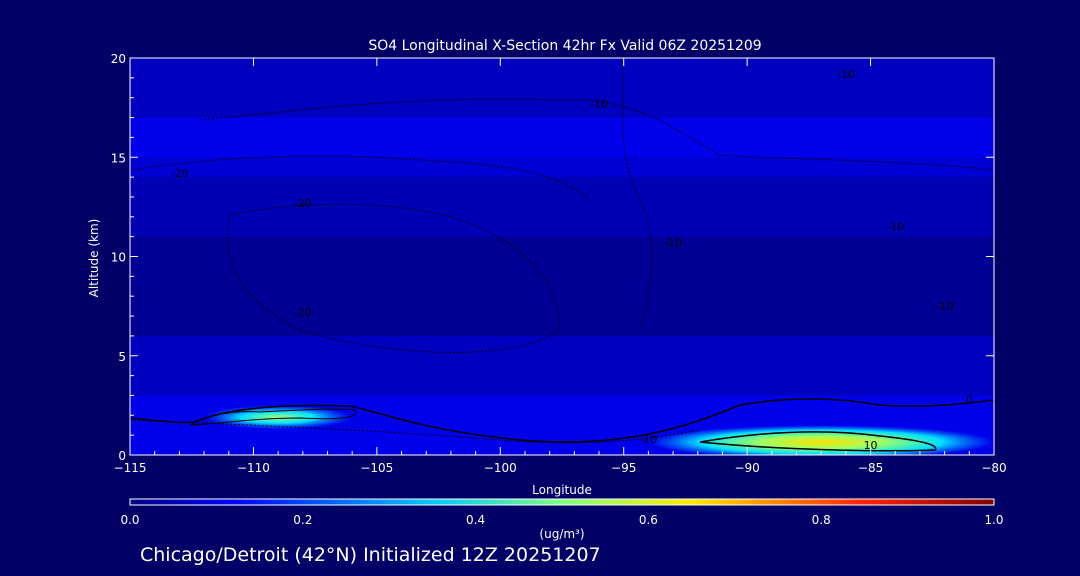 This screenshot has width=1080, height=576. Describe the element at coordinates (303, 203) in the screenshot. I see `contour-label-7: -20` at that location.